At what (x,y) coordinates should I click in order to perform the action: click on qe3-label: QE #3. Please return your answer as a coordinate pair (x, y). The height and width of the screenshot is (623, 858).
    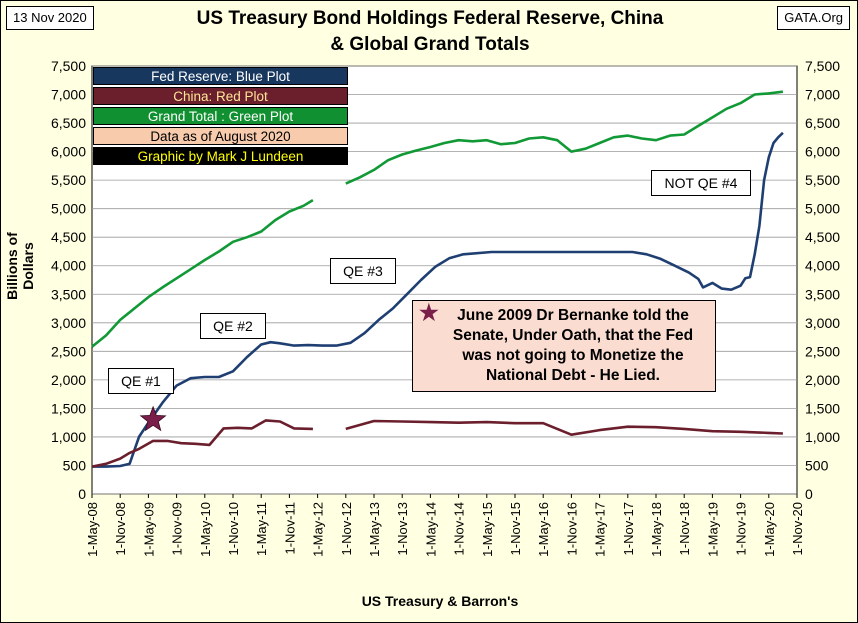
    Looking at the image, I should click on (363, 271).